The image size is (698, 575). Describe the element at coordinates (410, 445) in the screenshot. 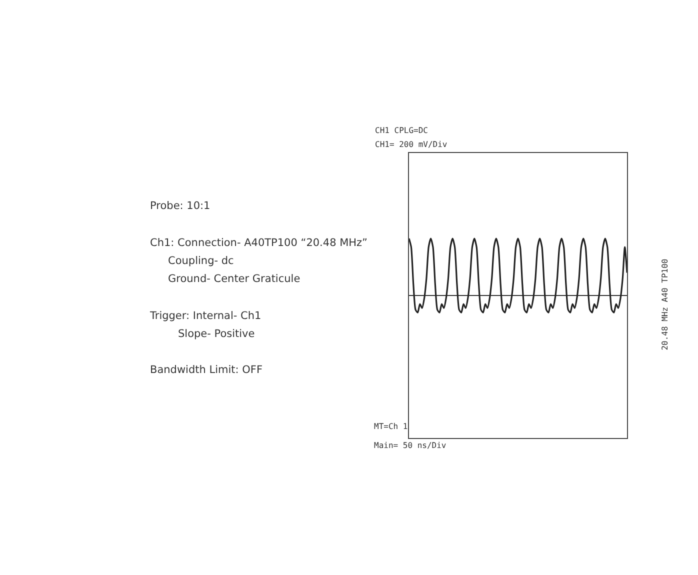

I see `text: Main= 50 ns/Div` at that location.